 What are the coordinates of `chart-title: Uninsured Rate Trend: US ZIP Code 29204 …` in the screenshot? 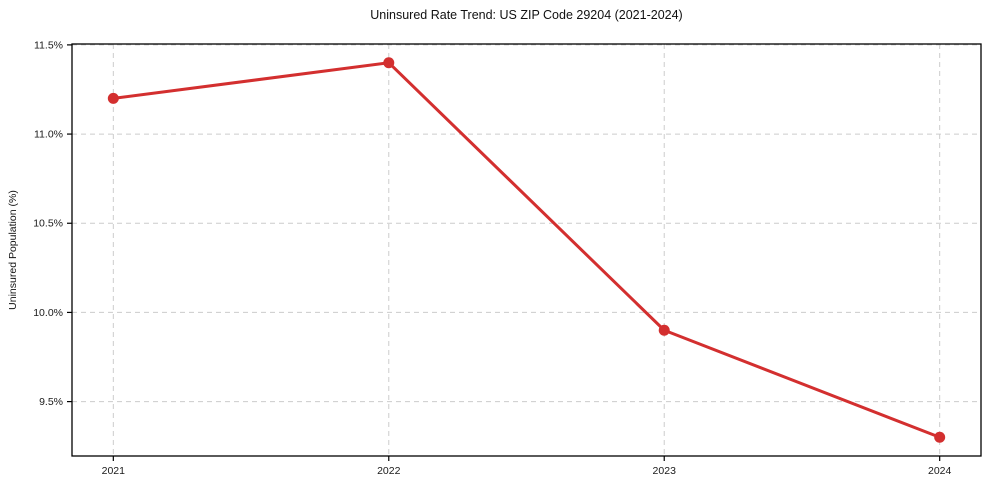 It's located at (526, 15).